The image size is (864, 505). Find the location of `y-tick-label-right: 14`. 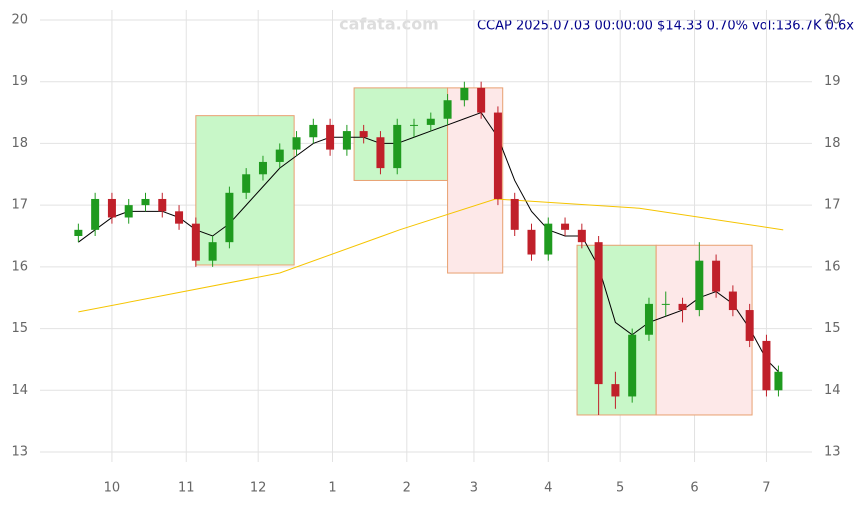

y-tick-label-right: 14 is located at coordinates (832, 390).